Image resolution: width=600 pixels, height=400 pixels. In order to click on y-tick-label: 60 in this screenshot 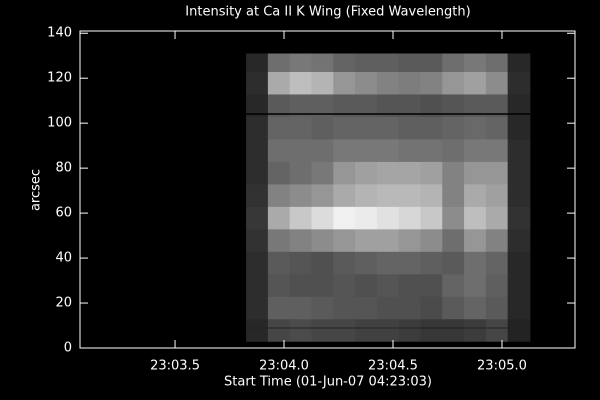, I will do `click(63, 213)`.